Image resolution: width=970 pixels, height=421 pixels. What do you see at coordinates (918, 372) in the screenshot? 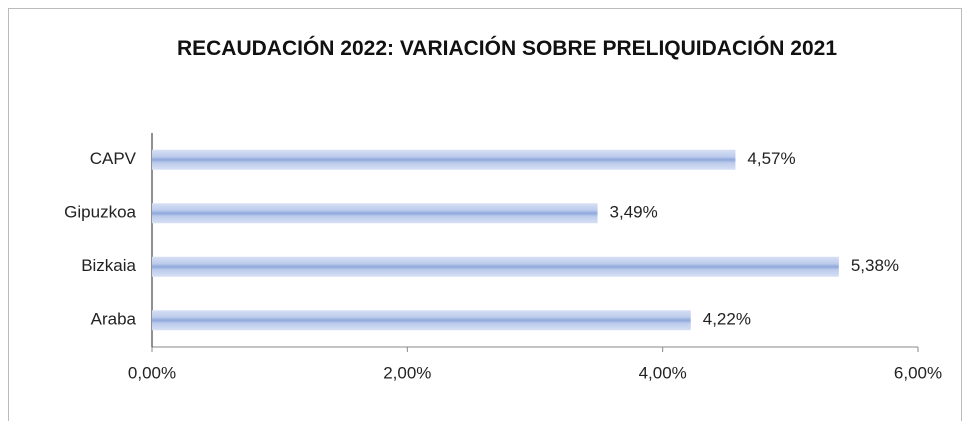
I see `x-tick-label: 6,00%` at bounding box center [918, 372].